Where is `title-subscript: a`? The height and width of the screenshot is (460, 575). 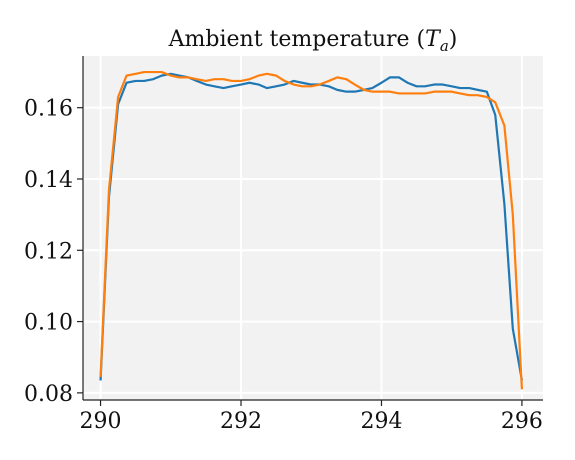
title-subscript: a is located at coordinates (444, 46).